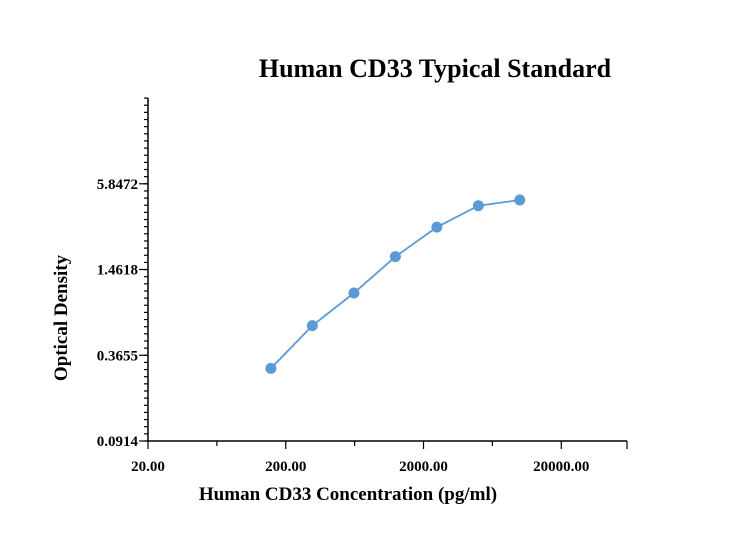  Describe the element at coordinates (423, 467) in the screenshot. I see `x-tick-label: 2000.00` at that location.